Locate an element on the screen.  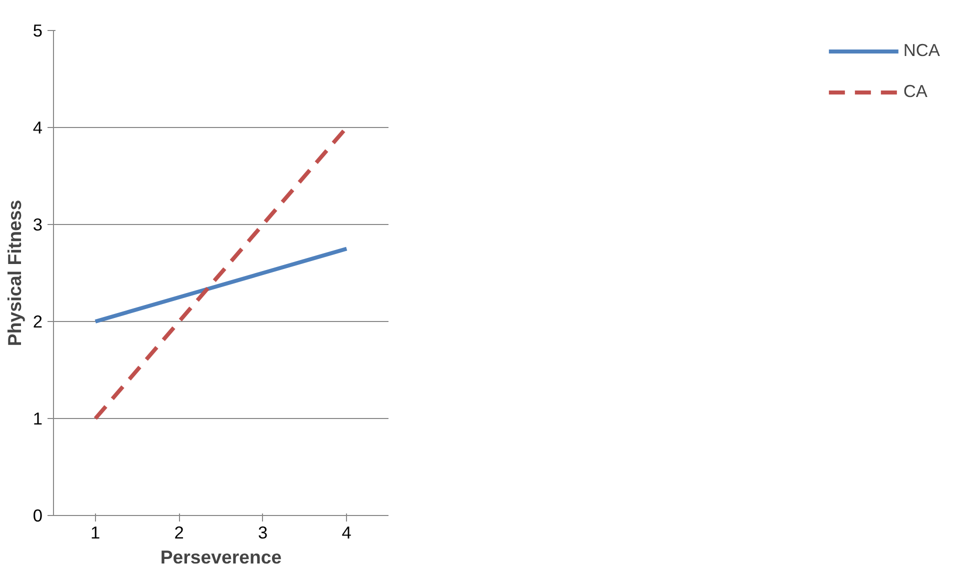
y-tick-label: 3 is located at coordinates (37, 224).